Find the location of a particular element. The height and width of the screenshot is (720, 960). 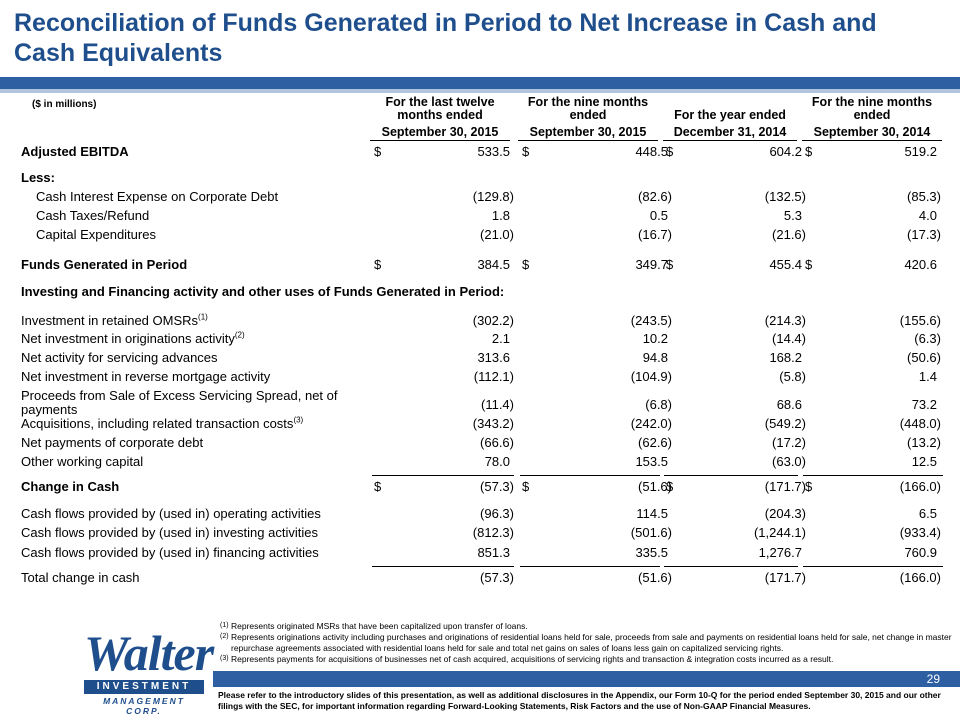

row-label-line2: payments is located at coordinates (49, 409).